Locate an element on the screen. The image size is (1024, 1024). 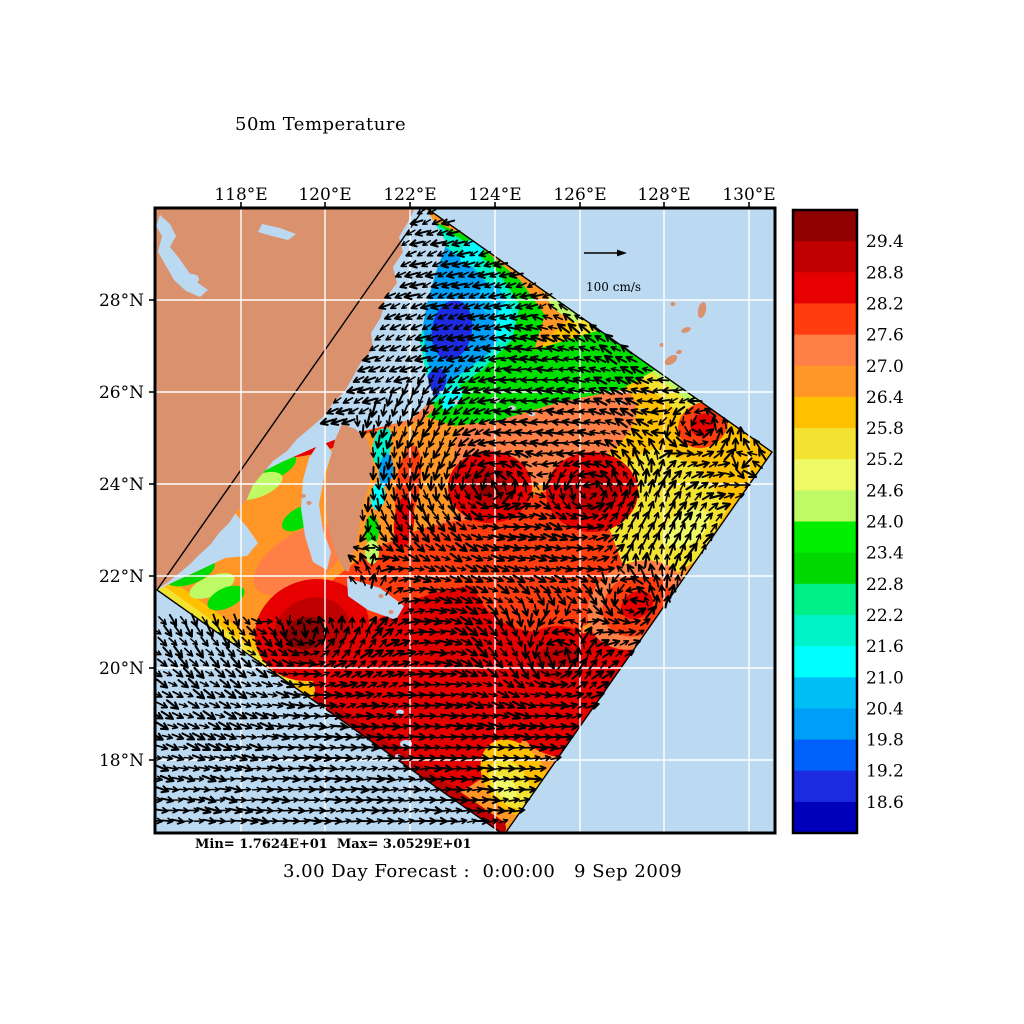
colorbar-tick-label: 18.6 is located at coordinates (885, 803).